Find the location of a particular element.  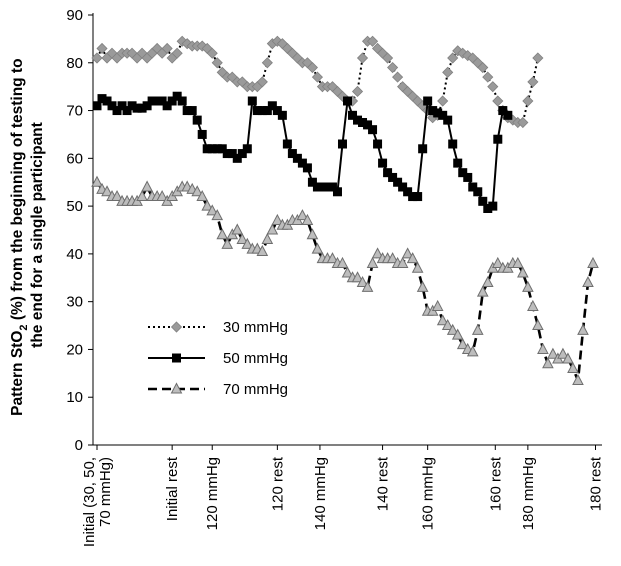

y-tick-label: 90 is located at coordinates (74, 15).